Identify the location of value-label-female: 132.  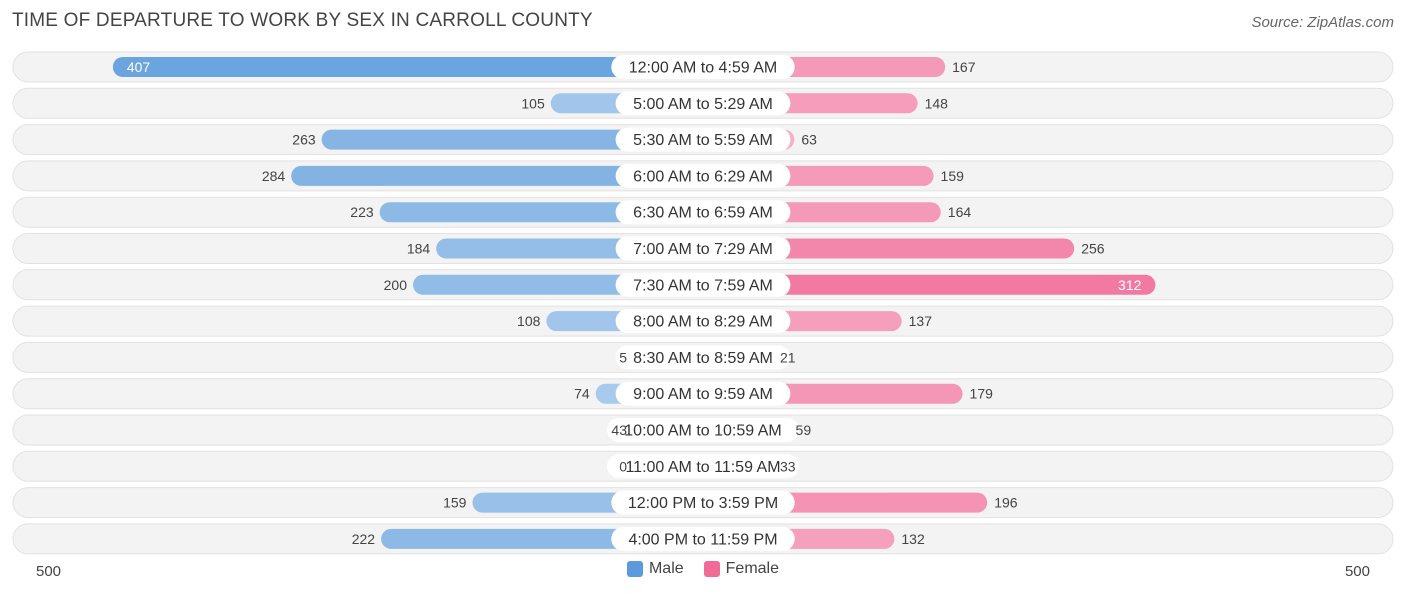
(913, 539).